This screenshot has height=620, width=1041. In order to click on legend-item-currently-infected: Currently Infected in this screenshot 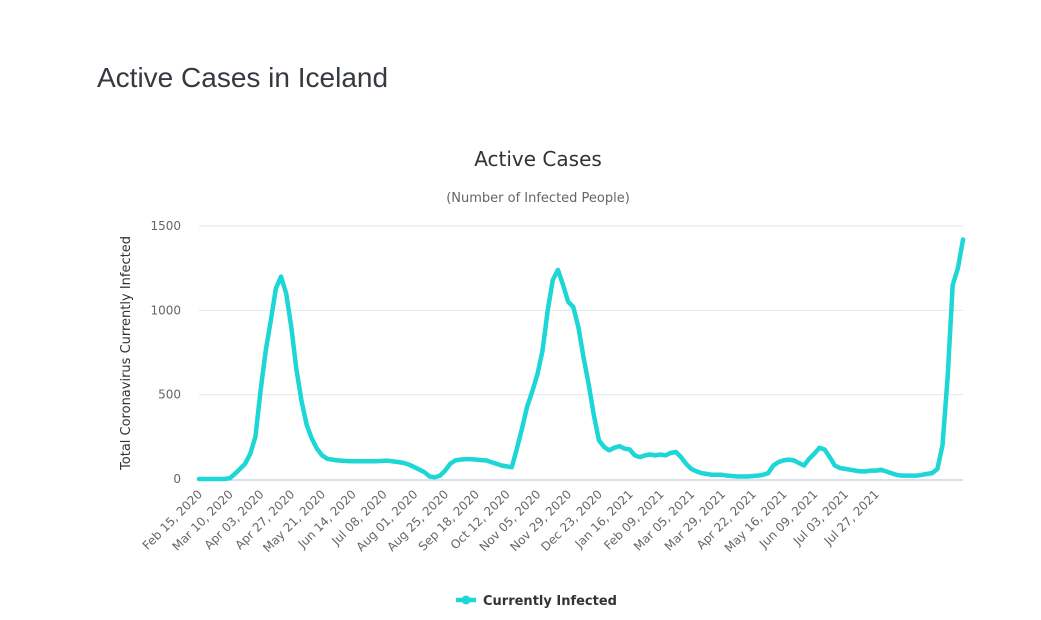, I will do `click(550, 601)`.